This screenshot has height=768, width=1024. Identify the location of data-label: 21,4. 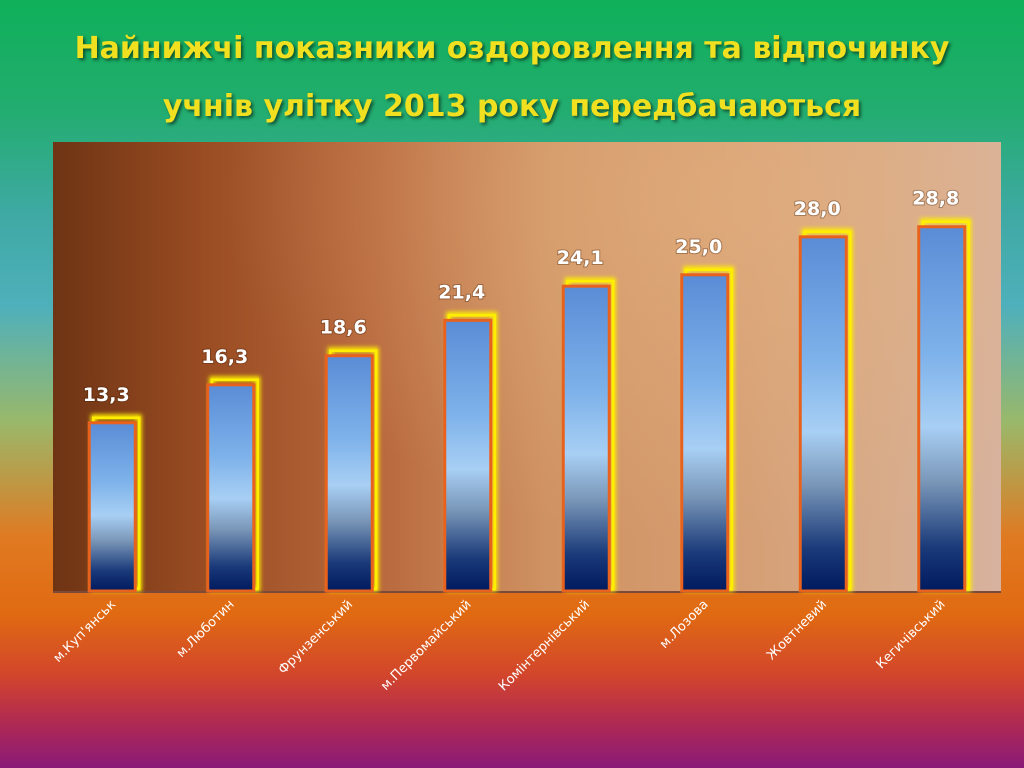
(461, 292).